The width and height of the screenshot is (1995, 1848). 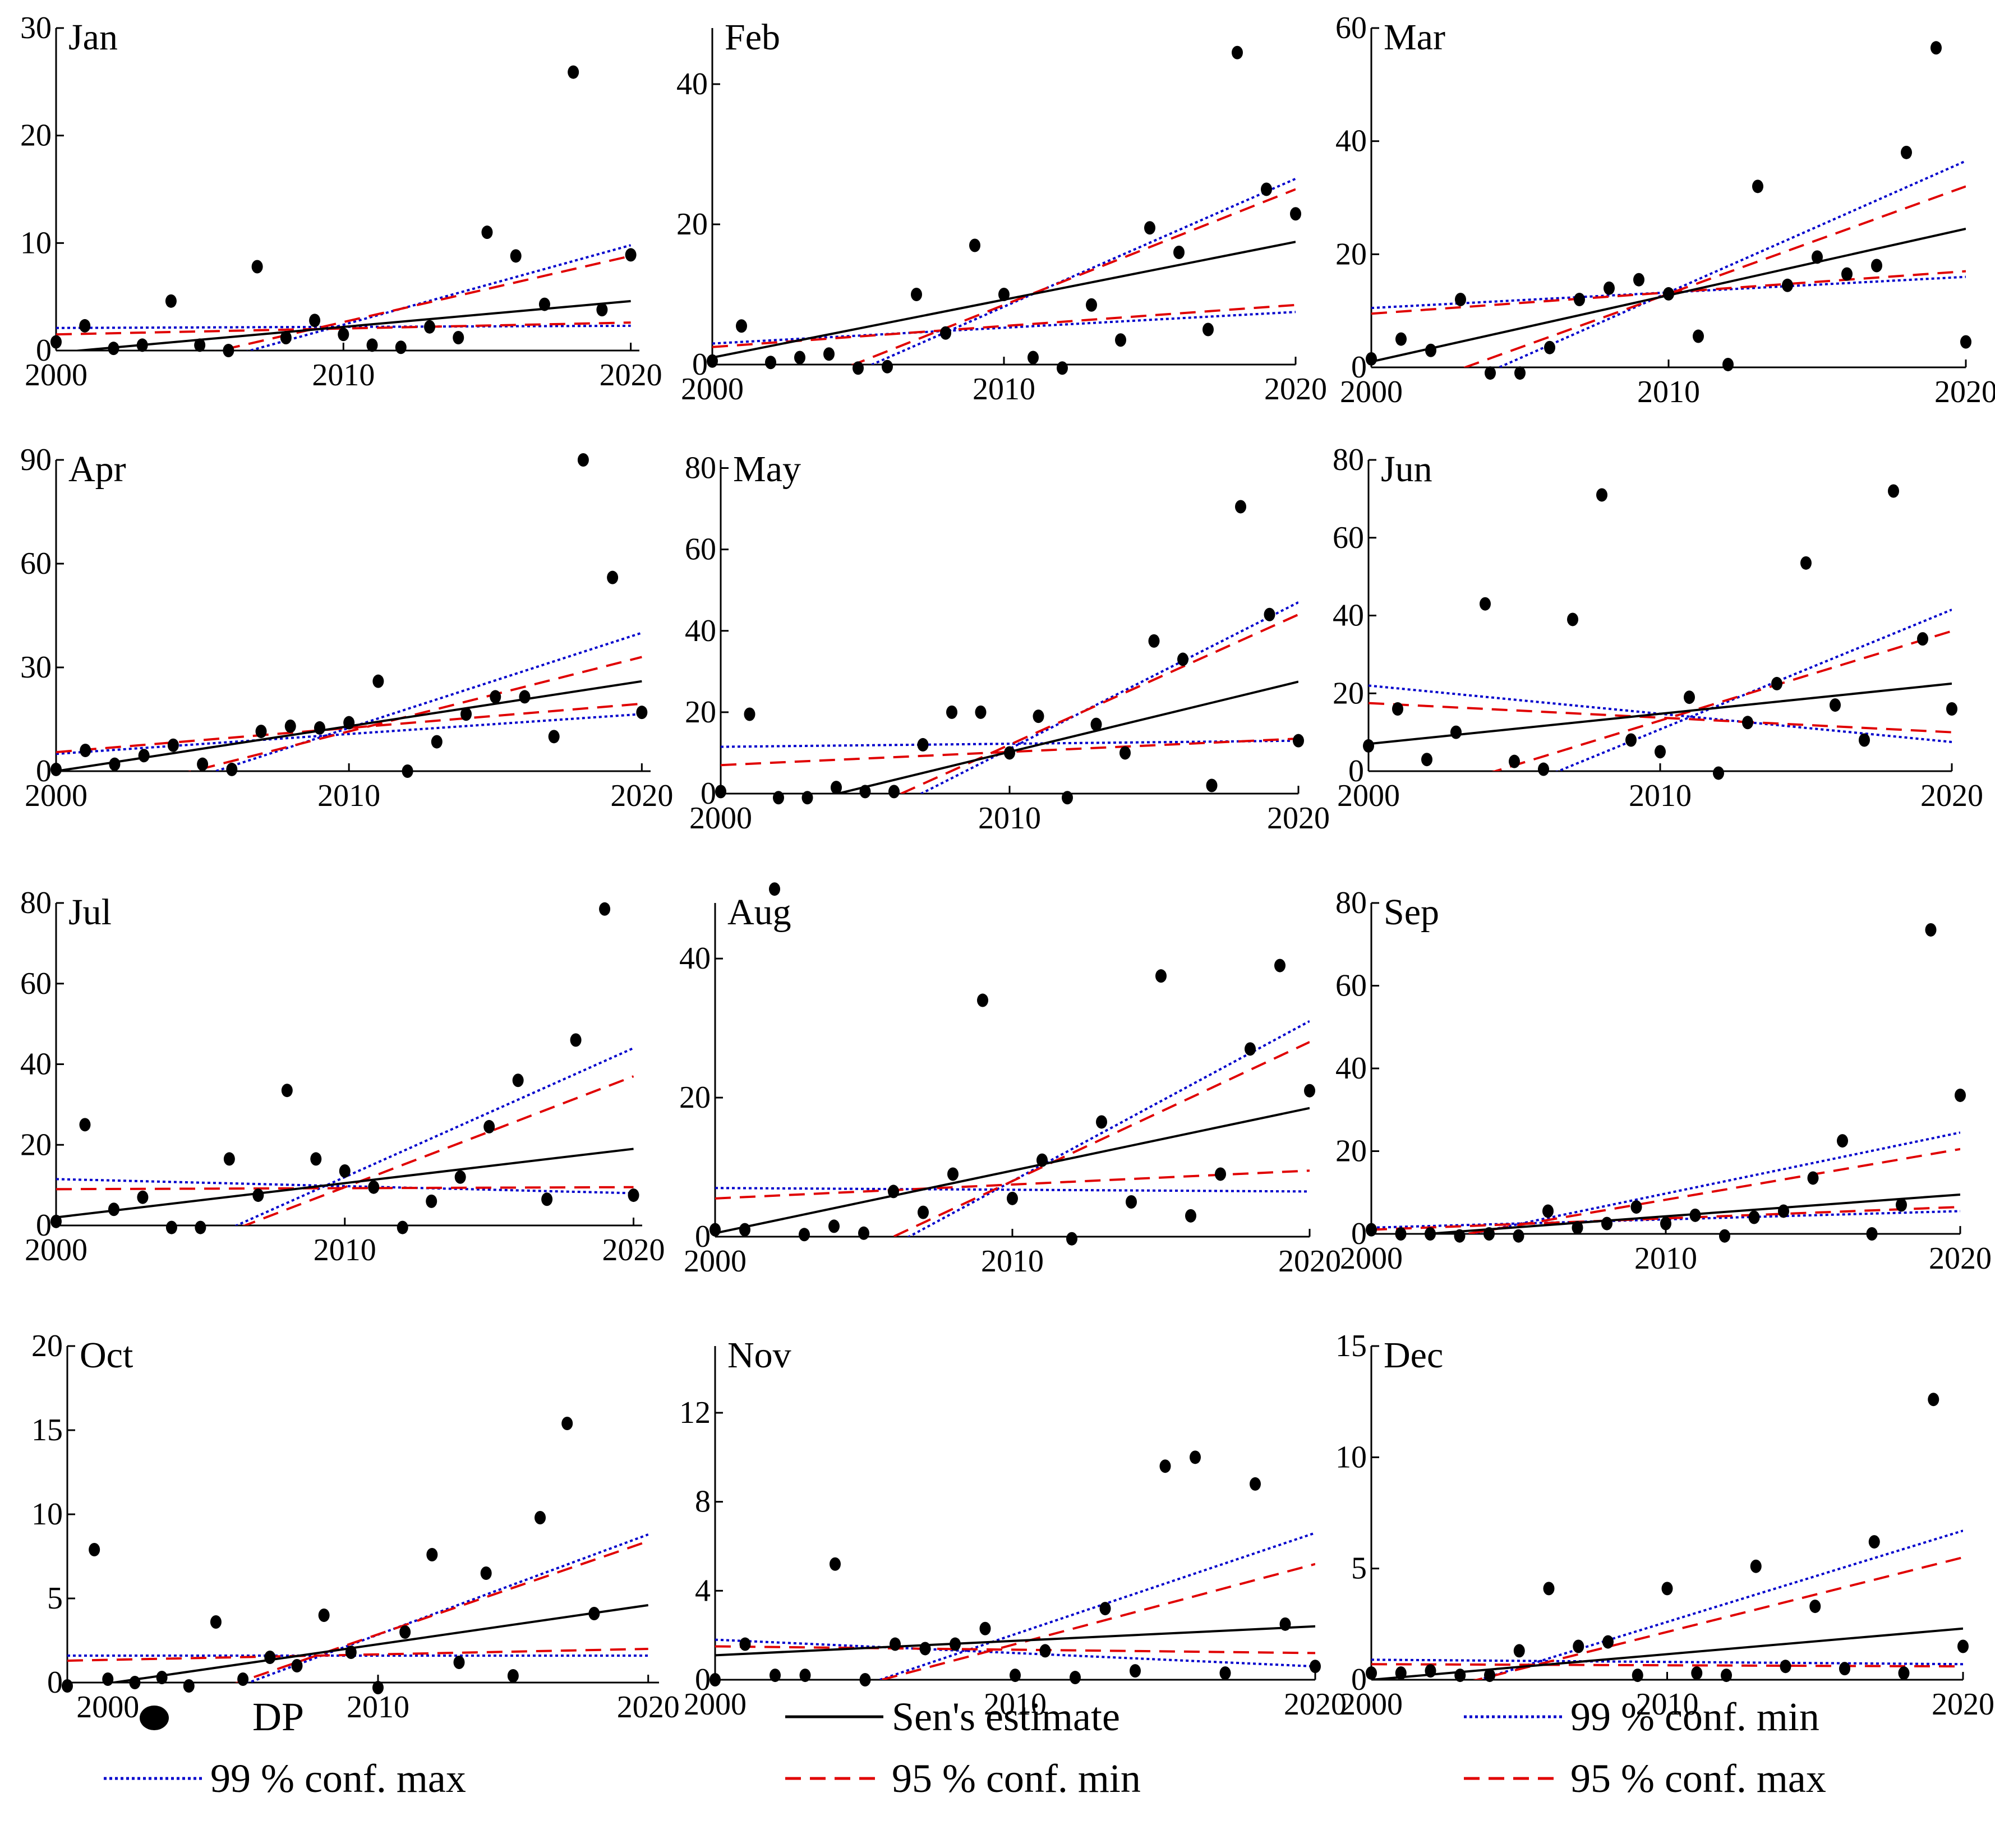 I want to click on panel-title: Oct, so click(x=107, y=1355).